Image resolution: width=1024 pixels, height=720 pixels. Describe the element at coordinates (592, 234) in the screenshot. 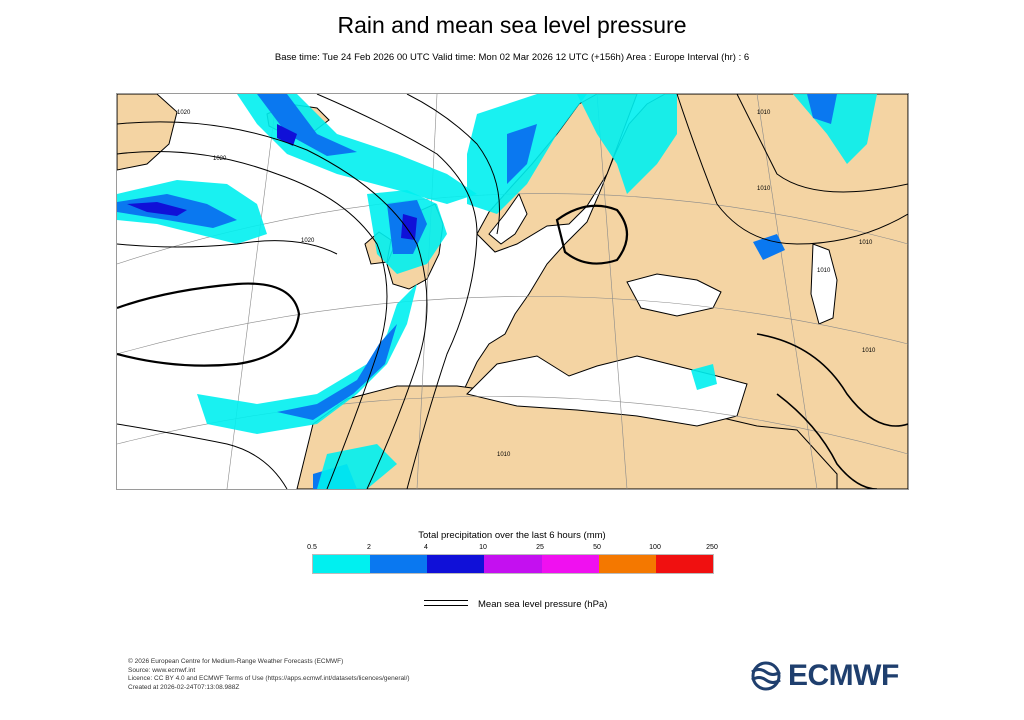

I see `isobar-low-russia` at that location.